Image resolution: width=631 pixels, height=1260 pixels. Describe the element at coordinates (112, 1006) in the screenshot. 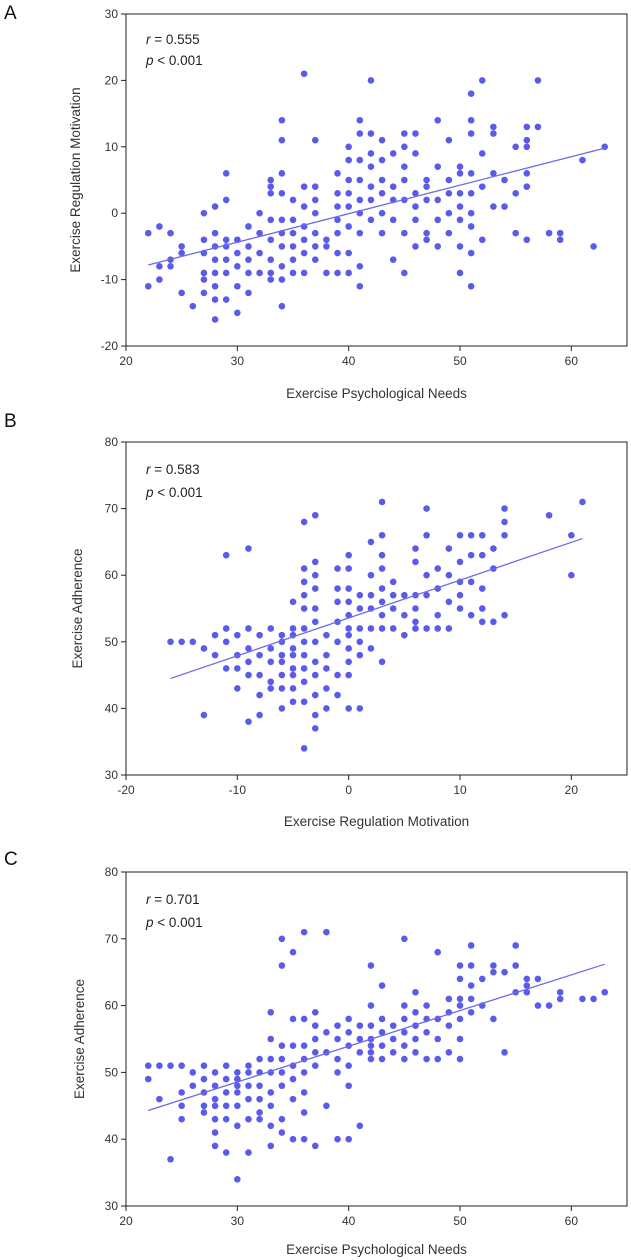

I see `y-tick-label: 60` at that location.